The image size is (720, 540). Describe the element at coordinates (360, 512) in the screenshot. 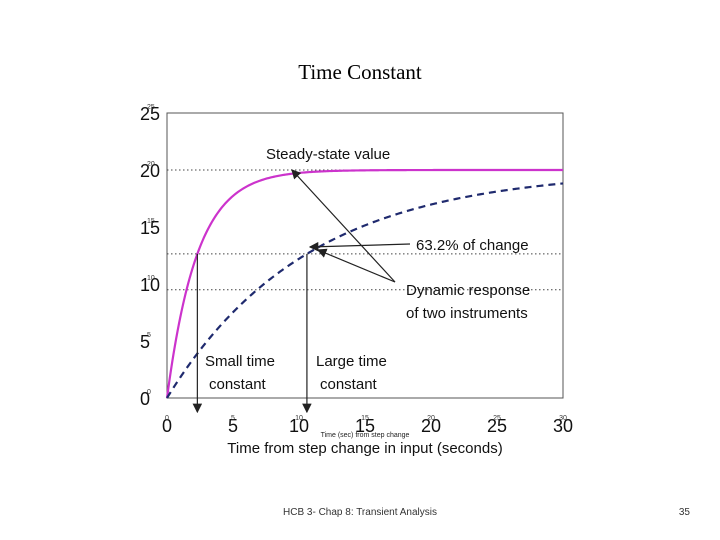

I see `slide-footer: HCB 3- Chap 8: Transient Analysis` at that location.